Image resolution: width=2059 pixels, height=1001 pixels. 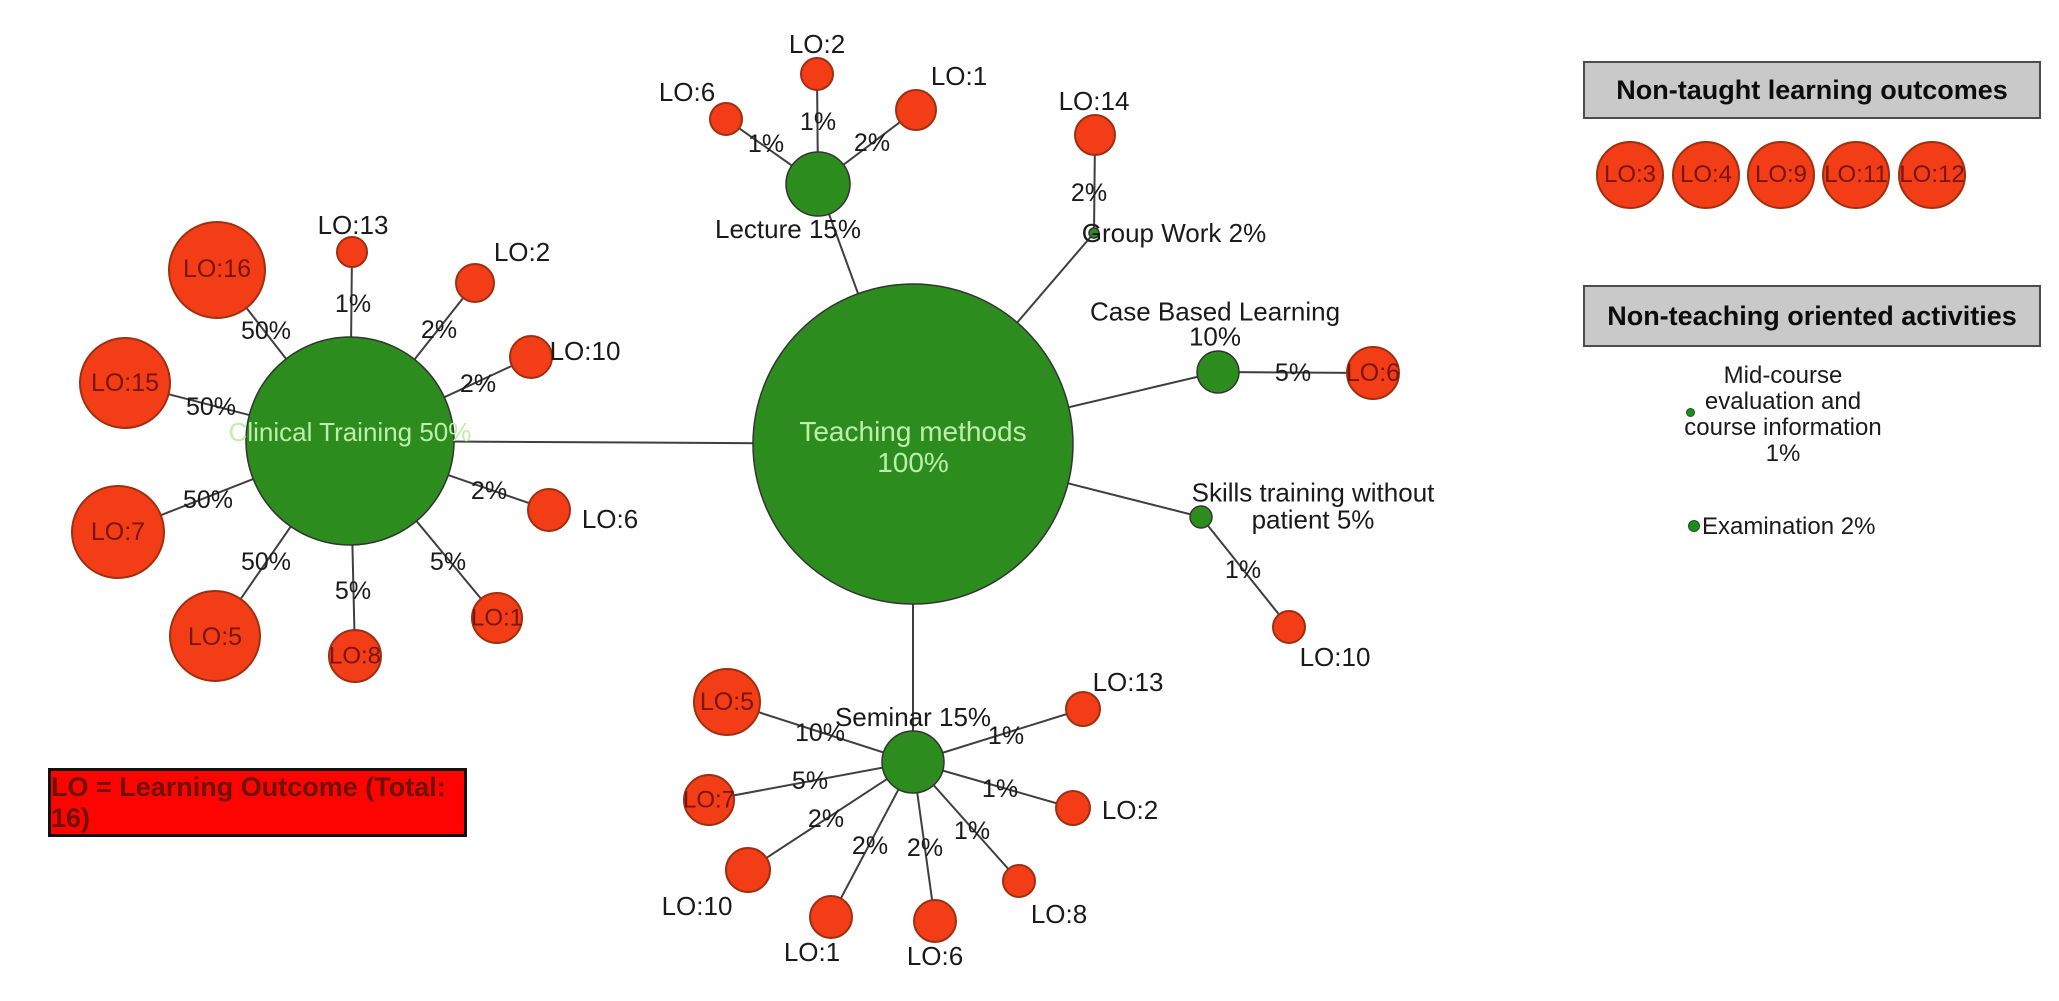 What do you see at coordinates (1690, 412) in the screenshot?
I see `mid-course-evaluation-dot` at bounding box center [1690, 412].